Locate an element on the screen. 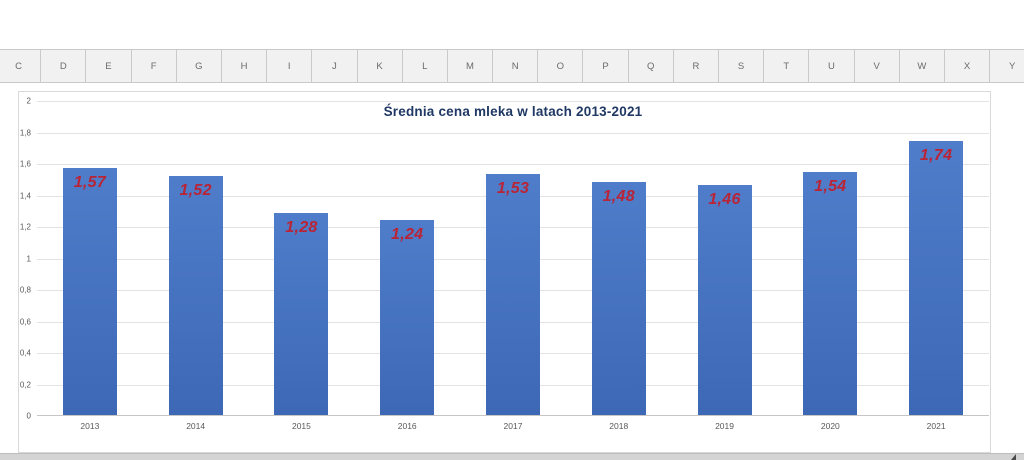  category-slot-2021: 1,74 2021 is located at coordinates (936, 266).